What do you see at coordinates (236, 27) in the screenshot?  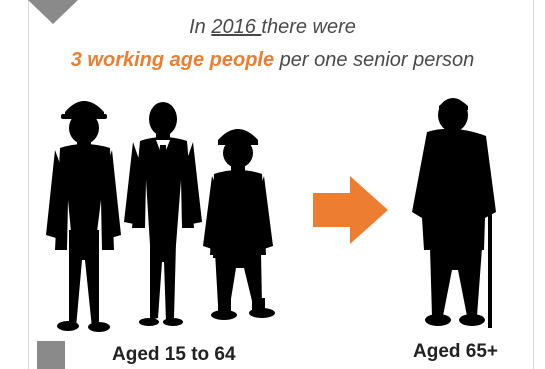 I see `headline-year: 2016` at bounding box center [236, 27].